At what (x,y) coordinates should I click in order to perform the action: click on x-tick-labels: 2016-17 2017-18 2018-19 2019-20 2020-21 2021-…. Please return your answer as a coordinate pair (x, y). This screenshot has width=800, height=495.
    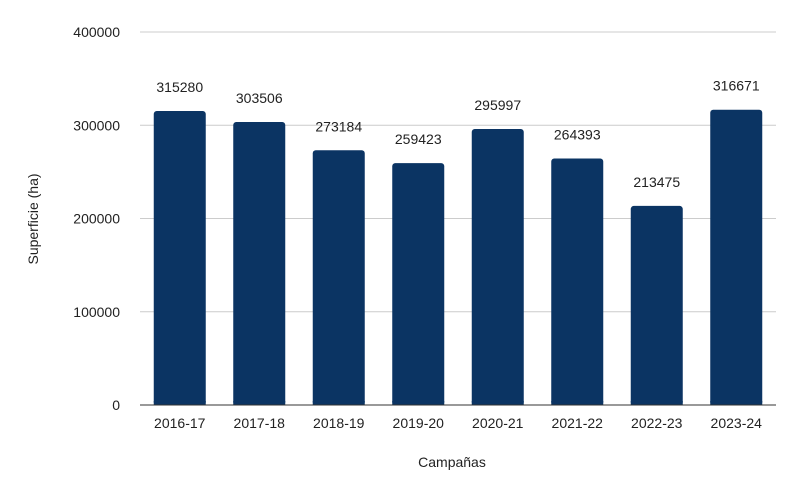
    Looking at the image, I should click on (458, 423).